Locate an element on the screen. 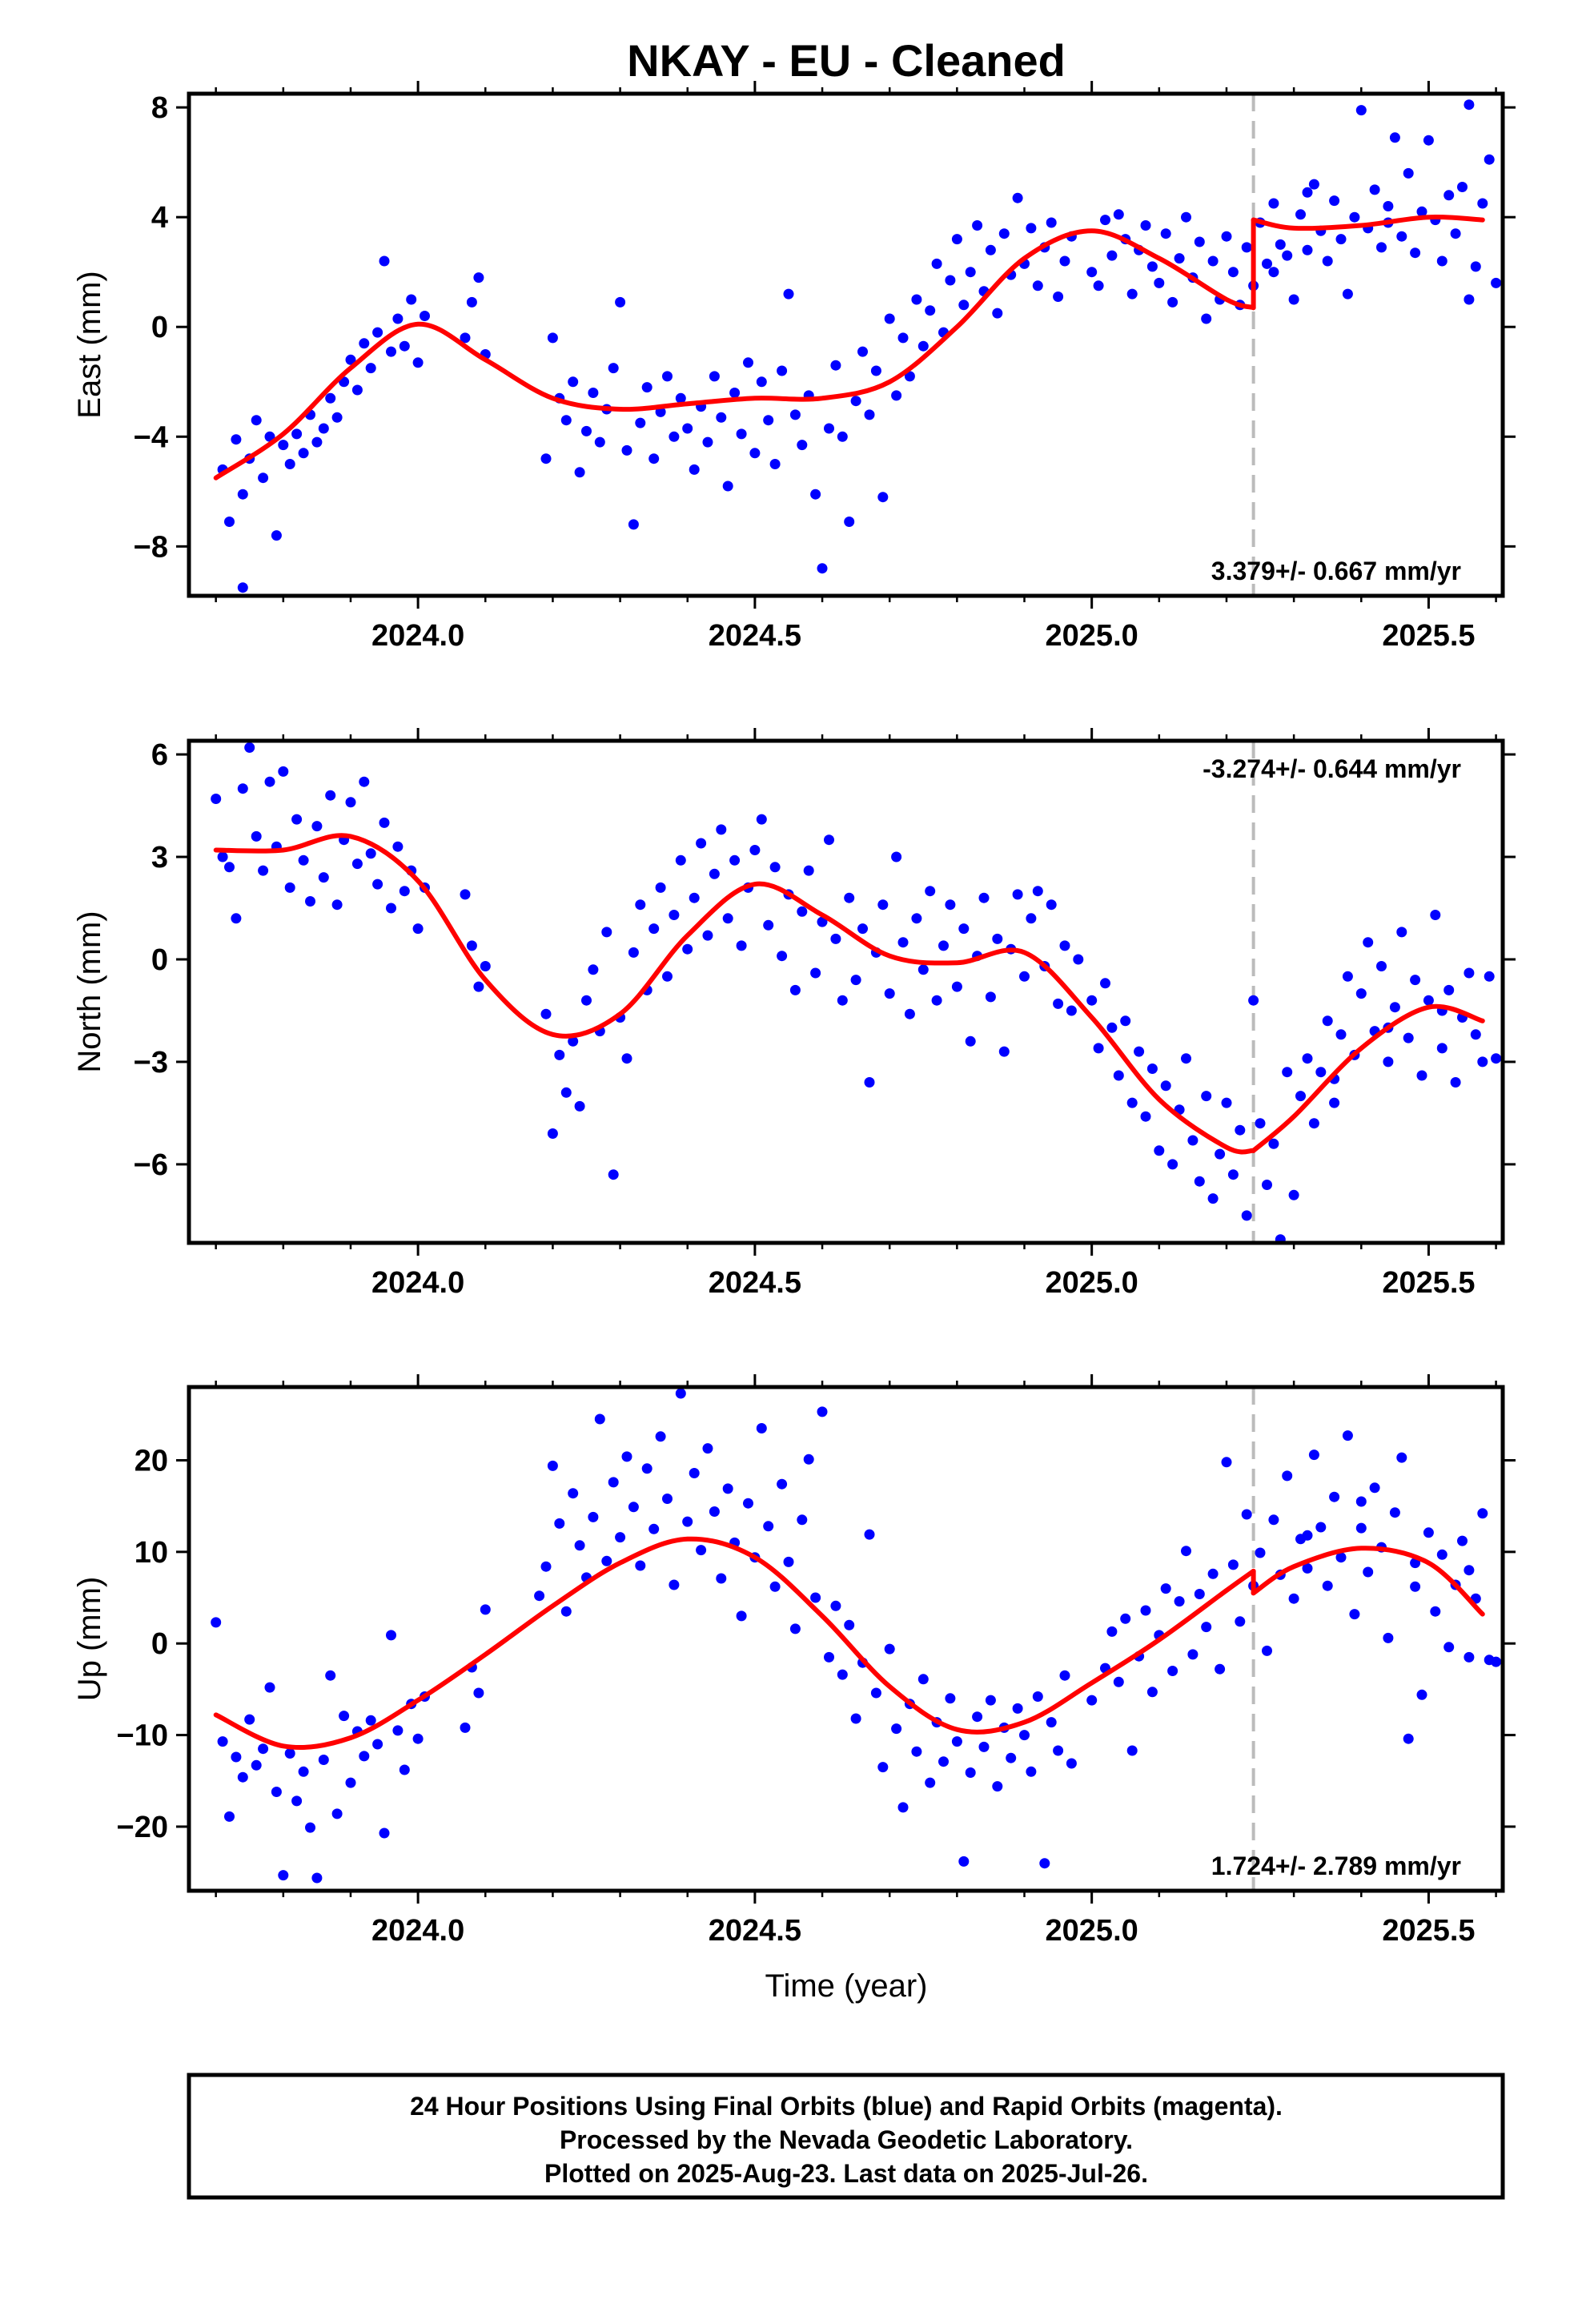 The image size is (1582, 2324). up-y-axis-label: Up (mm) is located at coordinates (89, 1639).